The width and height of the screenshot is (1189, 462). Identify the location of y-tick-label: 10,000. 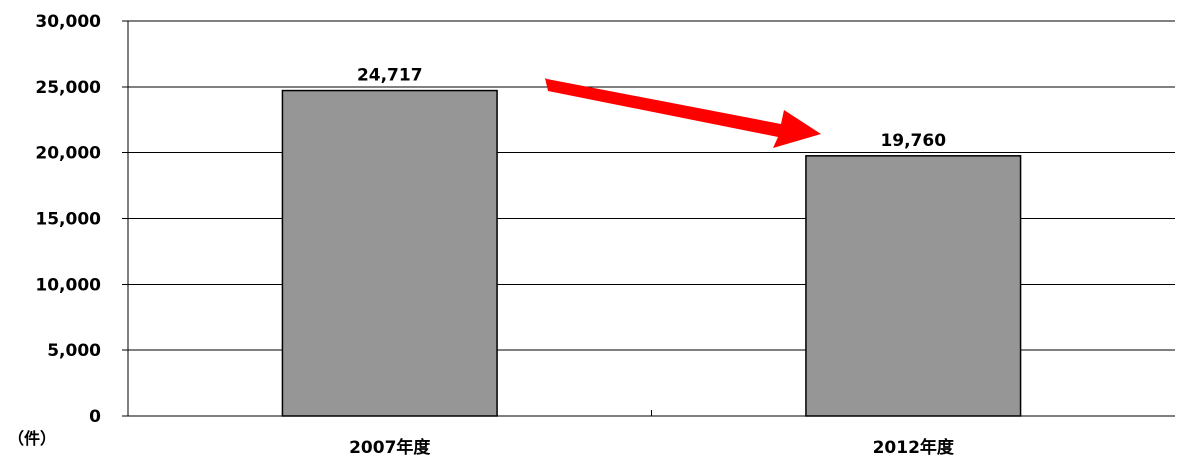
(68, 285).